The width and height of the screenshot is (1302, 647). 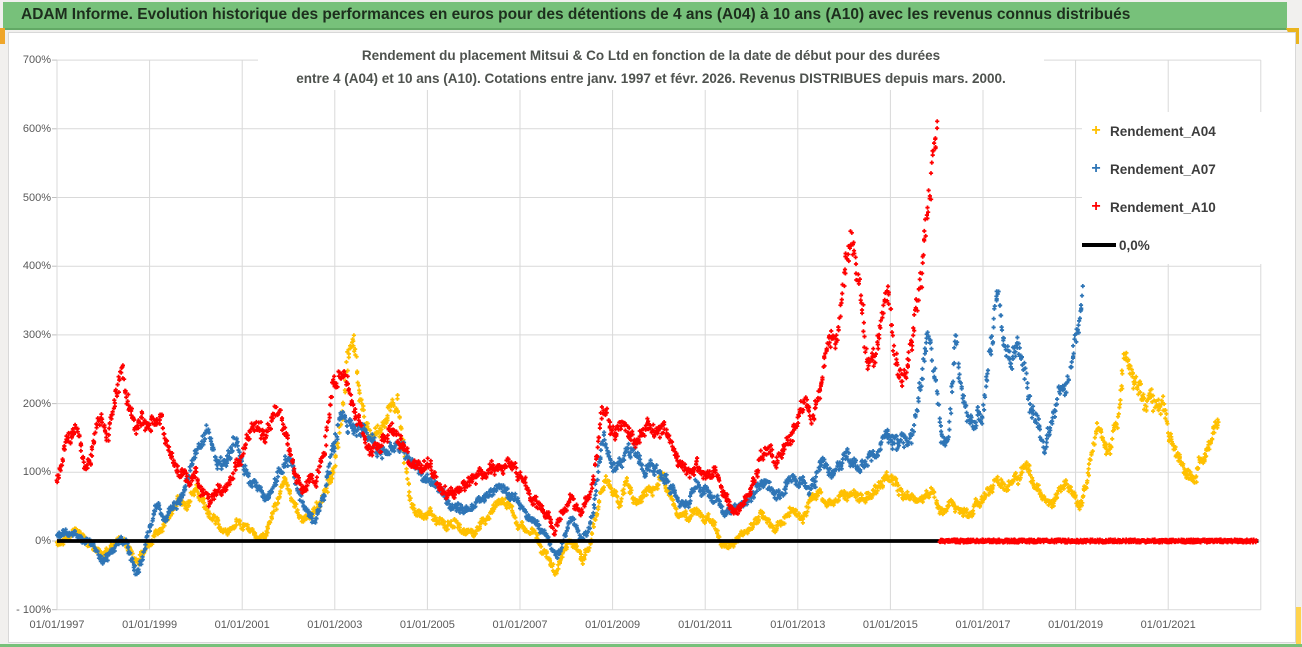 I want to click on x-tick-label: 01/01/2019, so click(x=1076, y=625).